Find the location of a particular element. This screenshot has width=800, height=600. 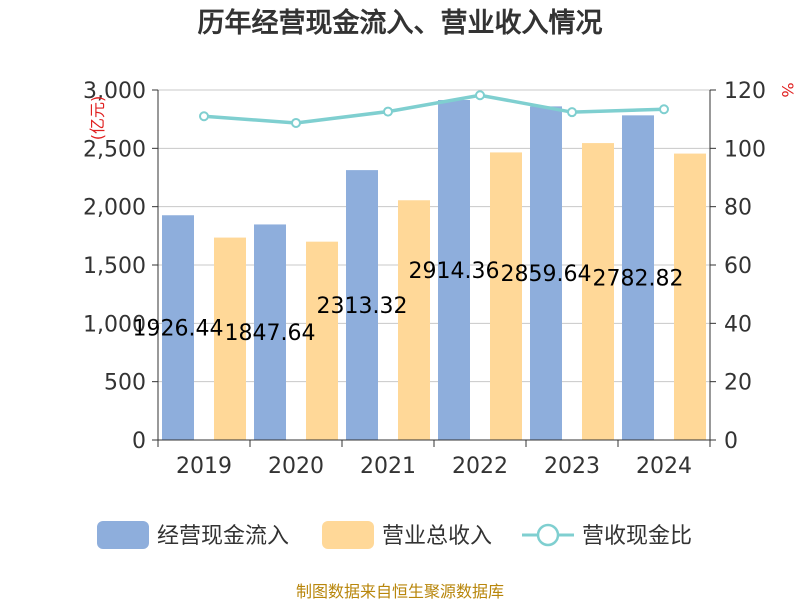

data-label: 2313.32 is located at coordinates (362, 306).